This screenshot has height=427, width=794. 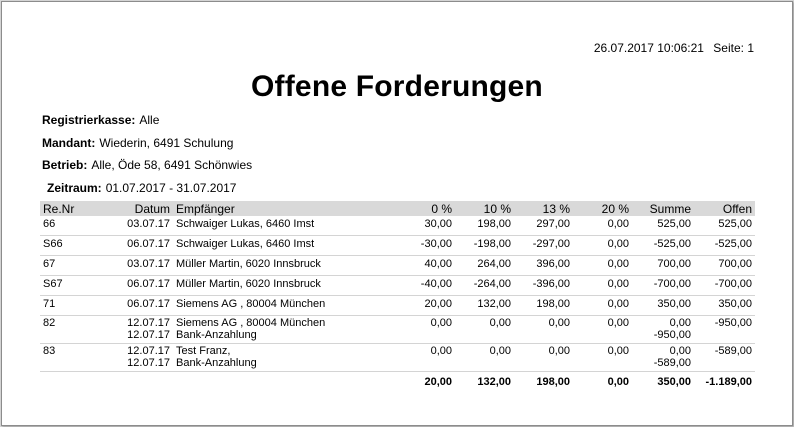 I want to click on cell-summe: 525,00, so click(x=663, y=226).